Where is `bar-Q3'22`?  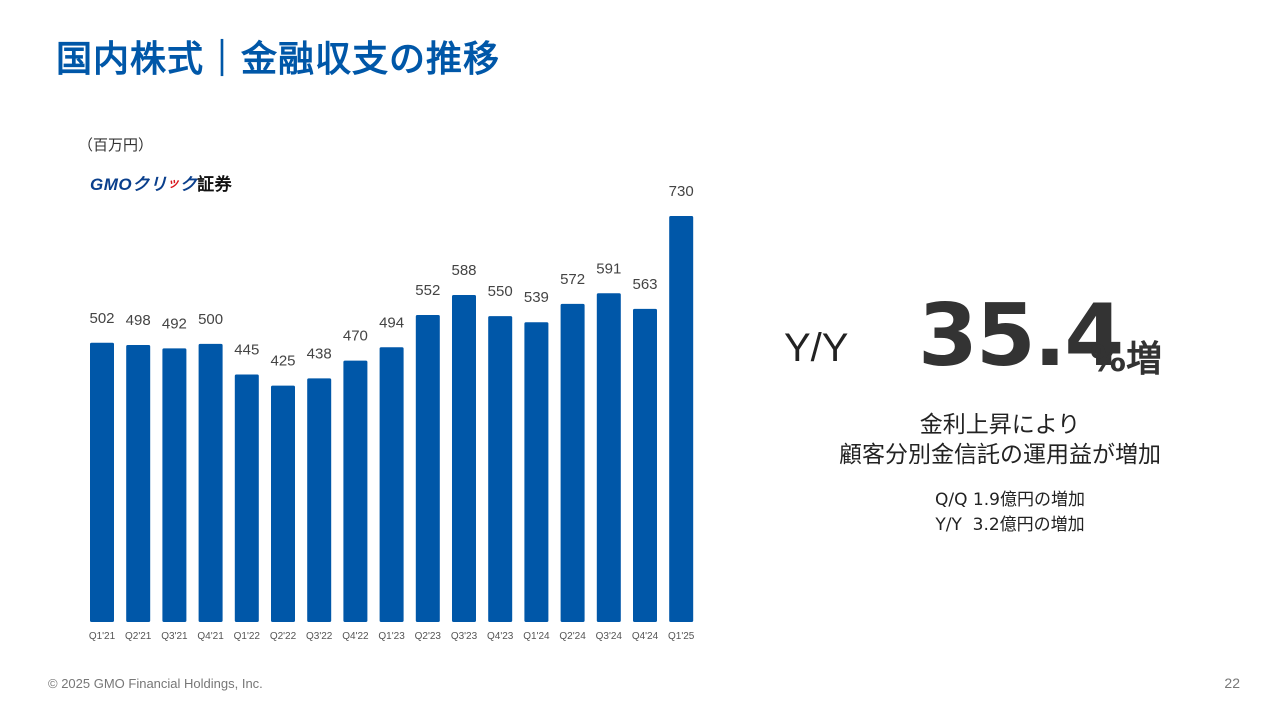 bar-Q3'22 is located at coordinates (319, 500).